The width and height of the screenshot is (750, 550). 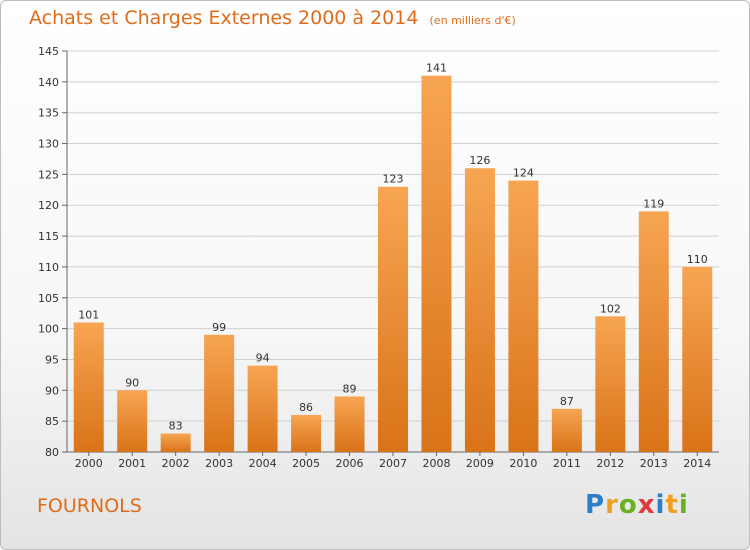 I want to click on data-label-2012: 102, so click(x=610, y=308).